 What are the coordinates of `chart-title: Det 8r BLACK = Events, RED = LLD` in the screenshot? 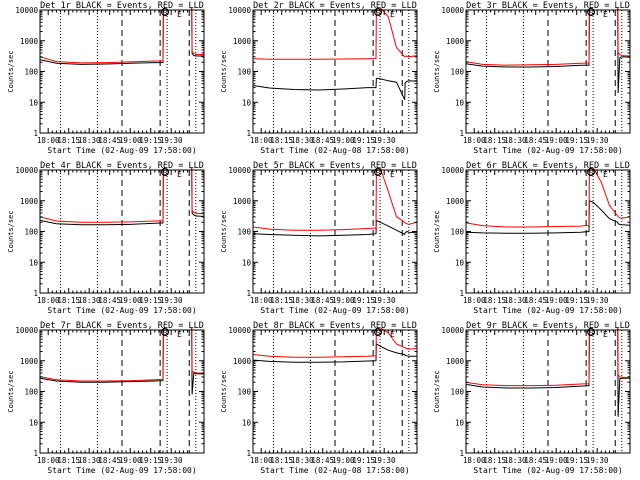 It's located at (335, 326).